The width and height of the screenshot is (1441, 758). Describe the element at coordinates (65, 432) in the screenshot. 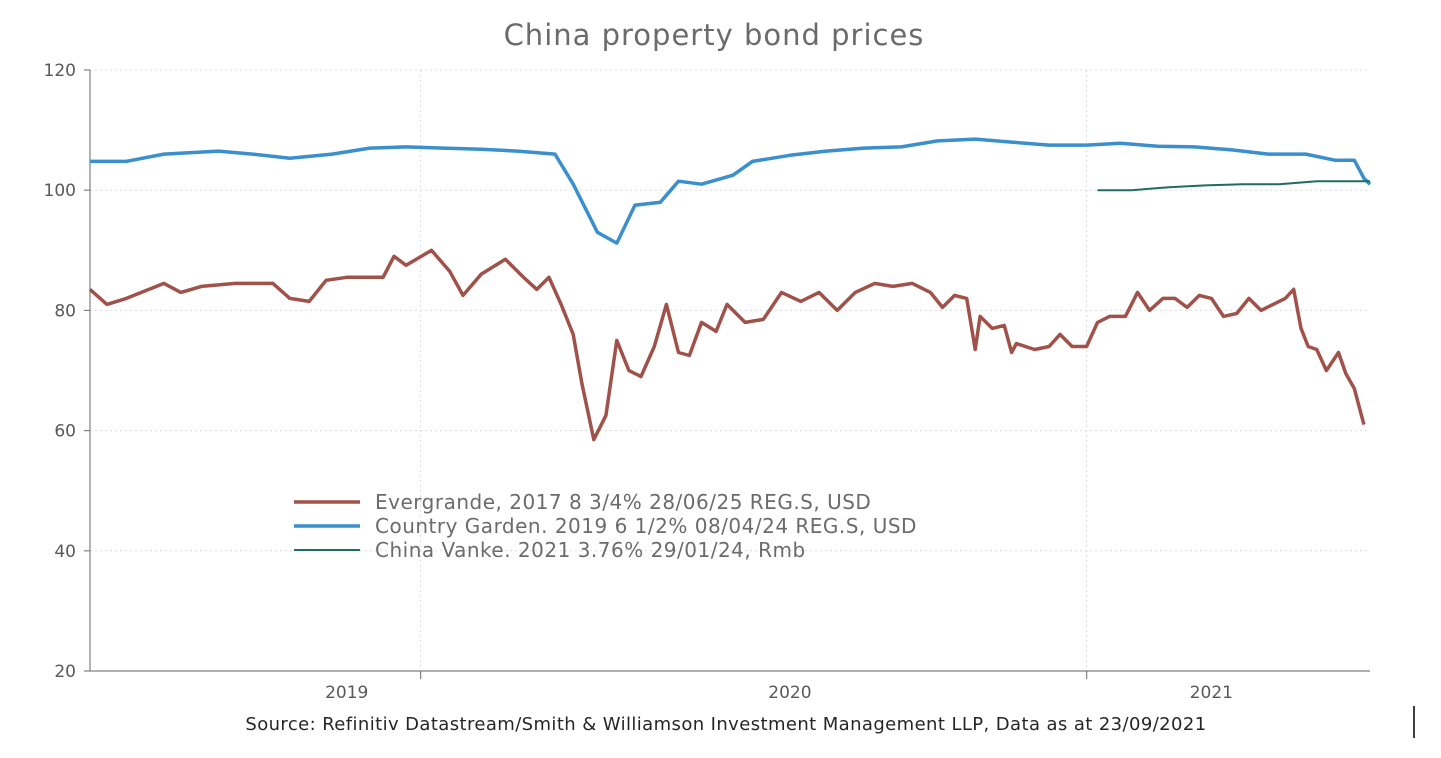

I see `y-tick-label: 60` at that location.